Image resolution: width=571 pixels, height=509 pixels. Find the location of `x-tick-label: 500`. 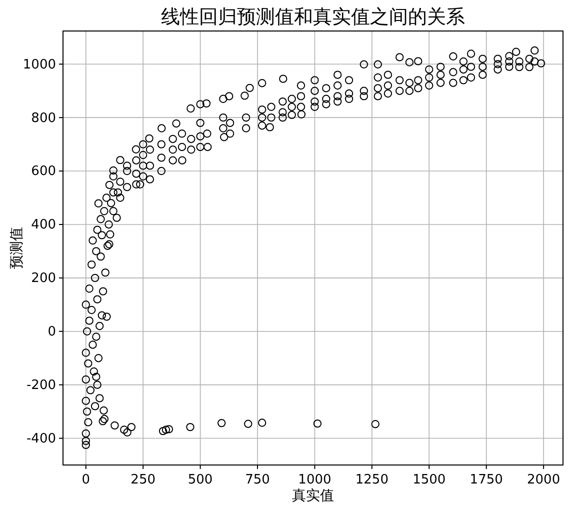

x-tick-label: 500 is located at coordinates (200, 480).